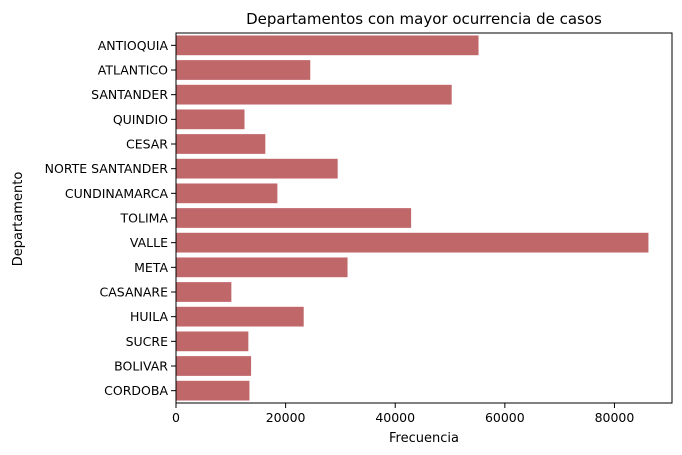  Describe the element at coordinates (140, 119) in the screenshot. I see `y-tick-label: QUINDIO` at that location.